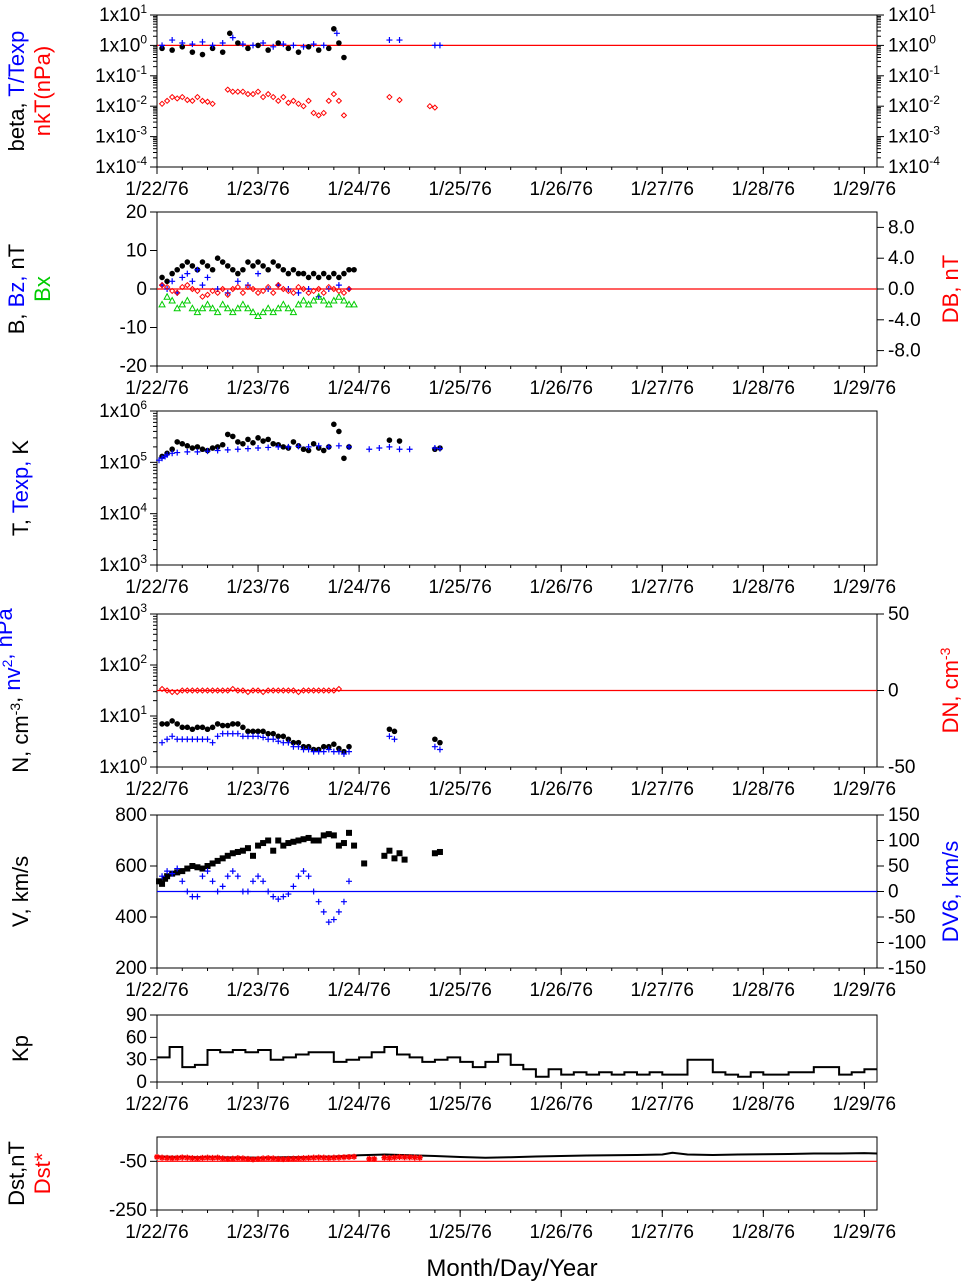 The width and height of the screenshot is (976, 1285). I want to click on y-tick-label: -250, so click(128, 1210).